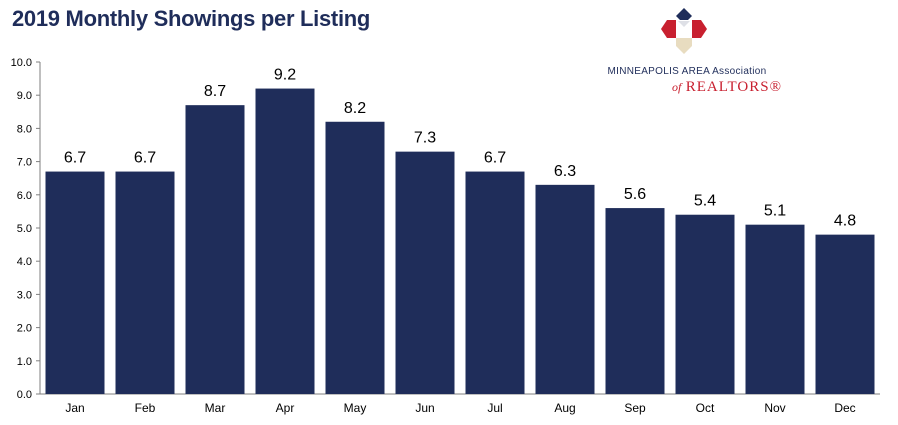 Image resolution: width=898 pixels, height=425 pixels. Describe the element at coordinates (145, 408) in the screenshot. I see `x-tick-label: Feb` at that location.